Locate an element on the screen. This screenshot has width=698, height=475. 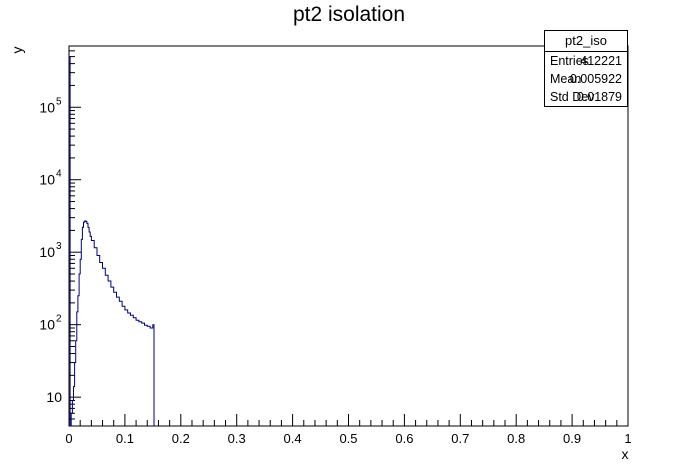
stat-row-stddev: Std Dev 0.01879 is located at coordinates (586, 97).